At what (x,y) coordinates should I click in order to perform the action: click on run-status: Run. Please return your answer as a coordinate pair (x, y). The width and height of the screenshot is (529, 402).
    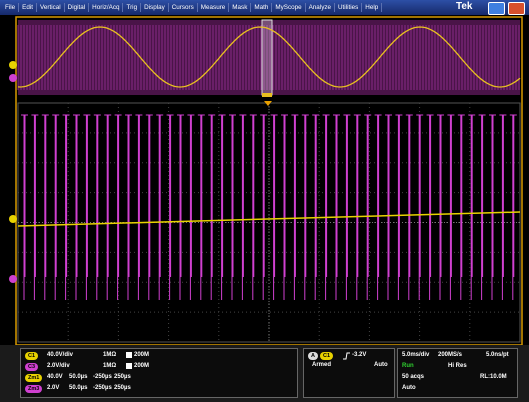
    Looking at the image, I should click on (408, 366).